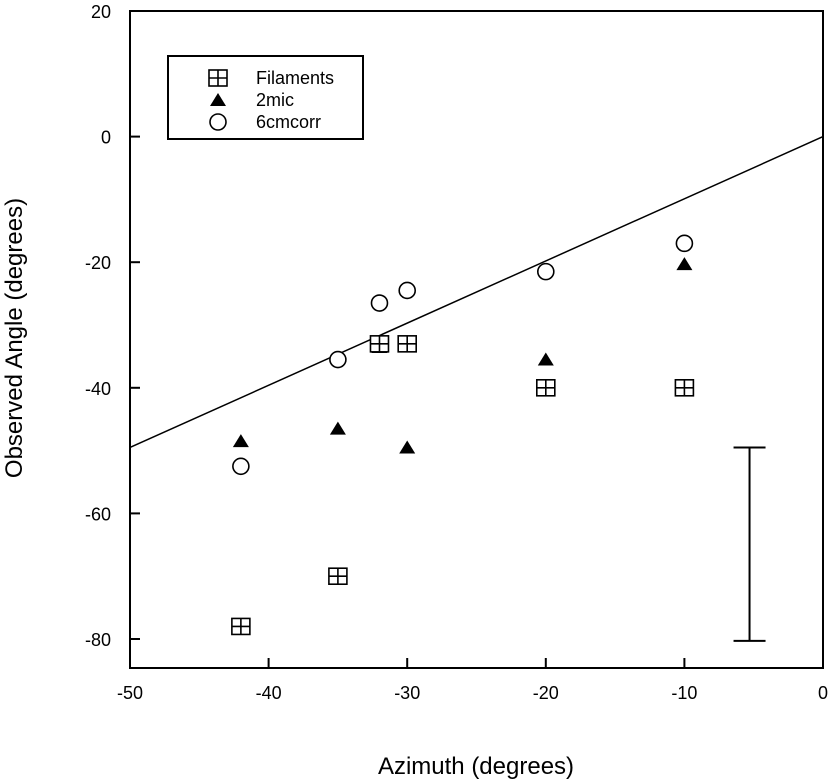  I want to click on x-tick-label: 0, so click(823, 693).